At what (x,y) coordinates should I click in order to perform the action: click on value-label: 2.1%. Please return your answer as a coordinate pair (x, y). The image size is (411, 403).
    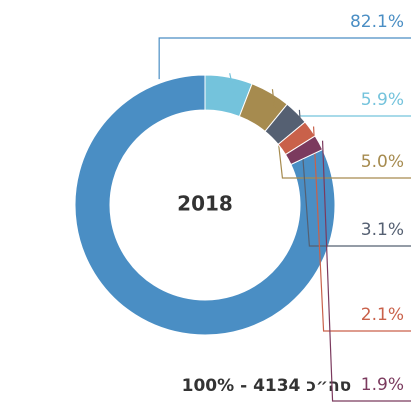
    Looking at the image, I should click on (382, 315).